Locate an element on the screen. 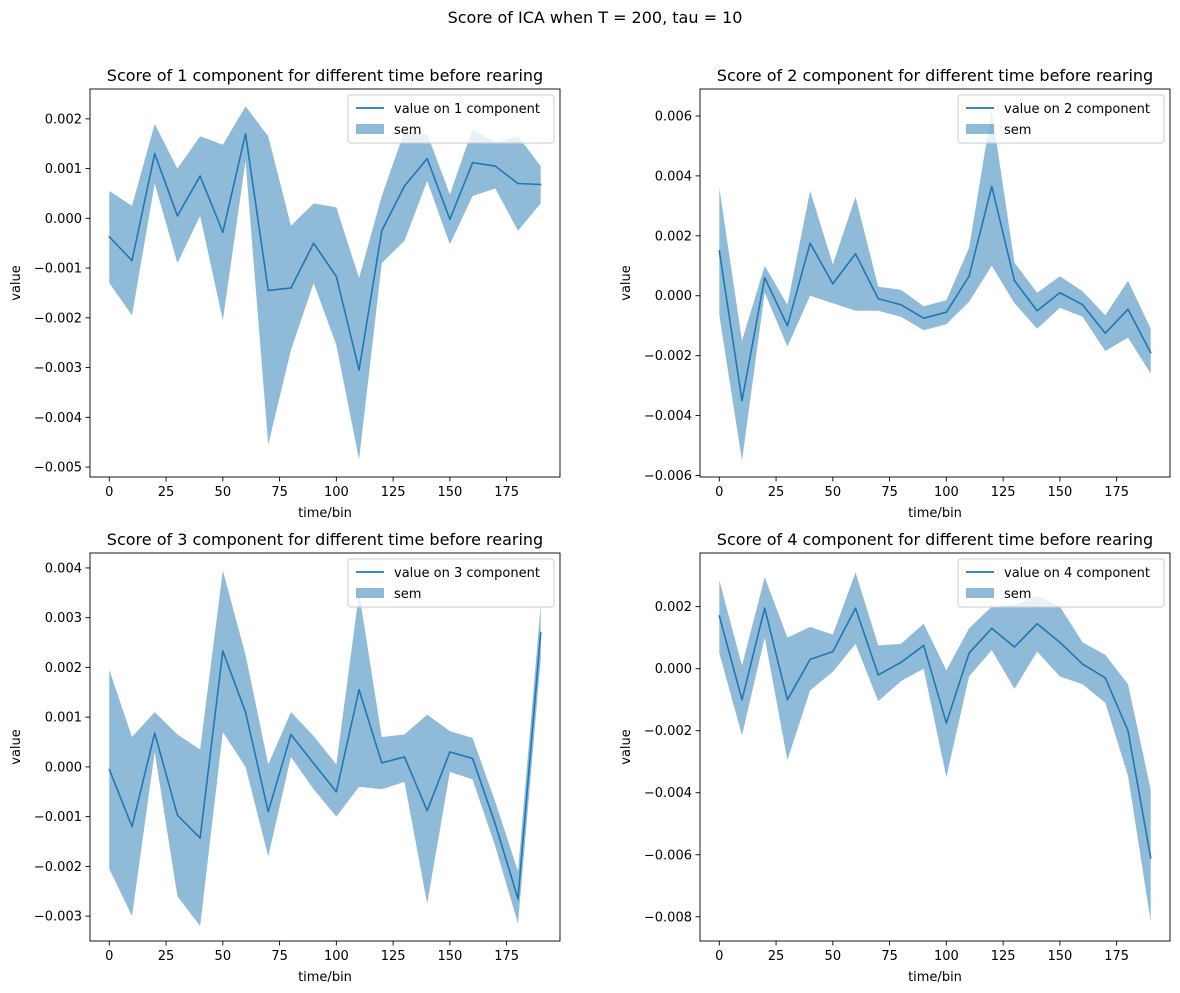 This screenshot has height=993, width=1180. figure-suptitle: Score of ICA when T = 200, tau = 10 is located at coordinates (595, 17).